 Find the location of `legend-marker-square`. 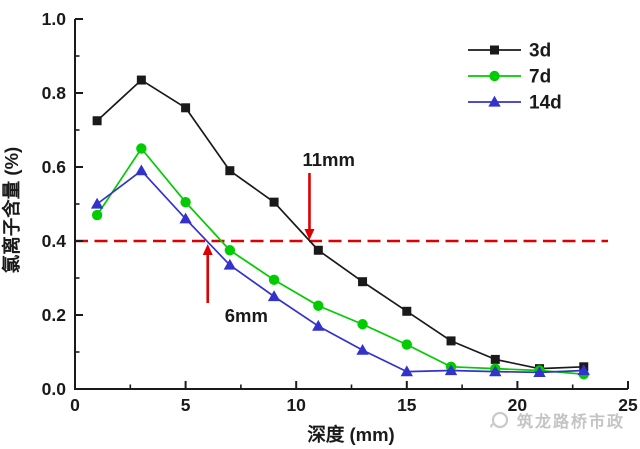

legend-marker-square is located at coordinates (494, 50).